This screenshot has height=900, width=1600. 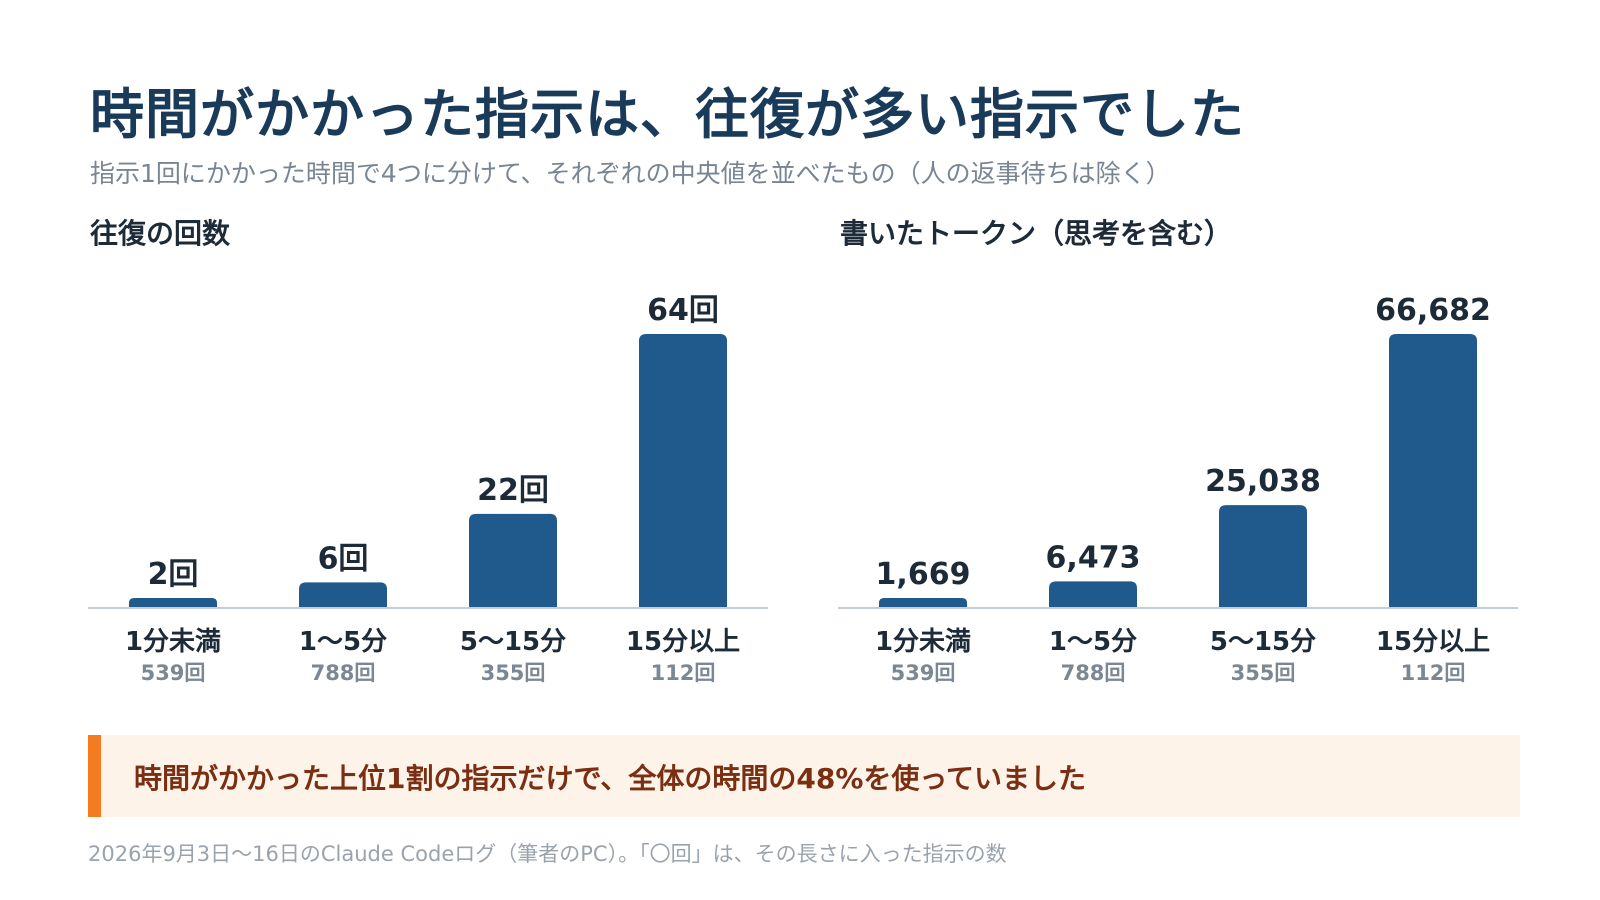 I want to click on page-title: 時間がかかった指示は、往復が多い指示でした, so click(x=667, y=114).